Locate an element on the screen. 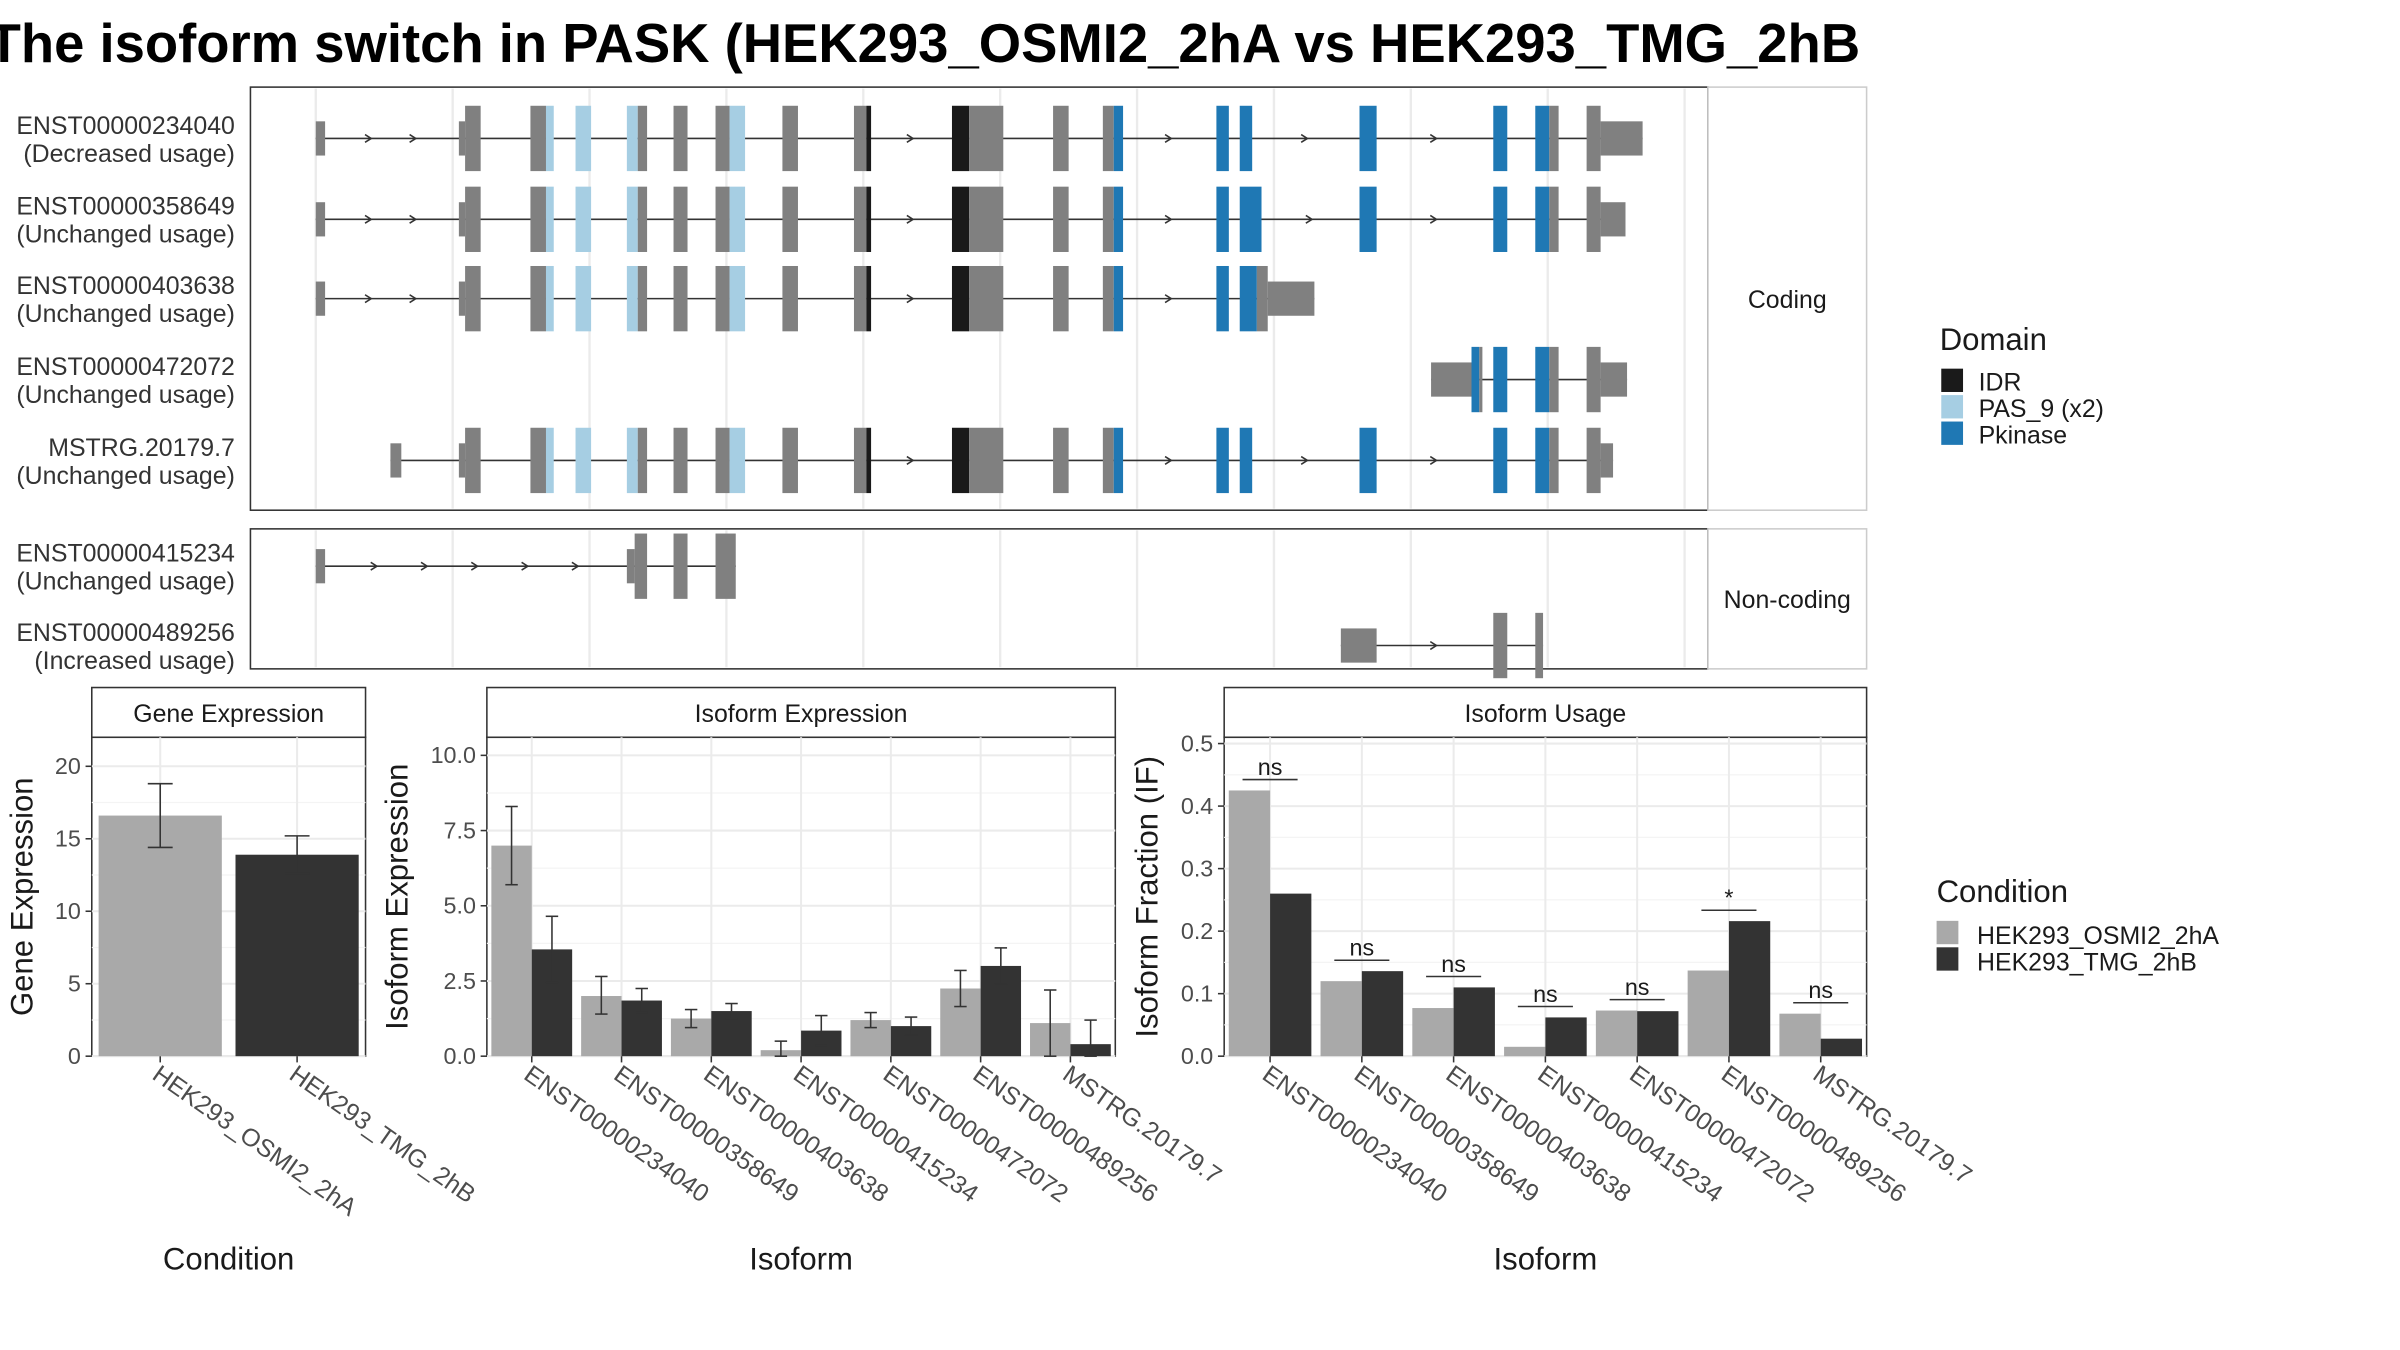 This screenshot has width=2400, height=1350. y-tick-label: 15 is located at coordinates (68, 839).